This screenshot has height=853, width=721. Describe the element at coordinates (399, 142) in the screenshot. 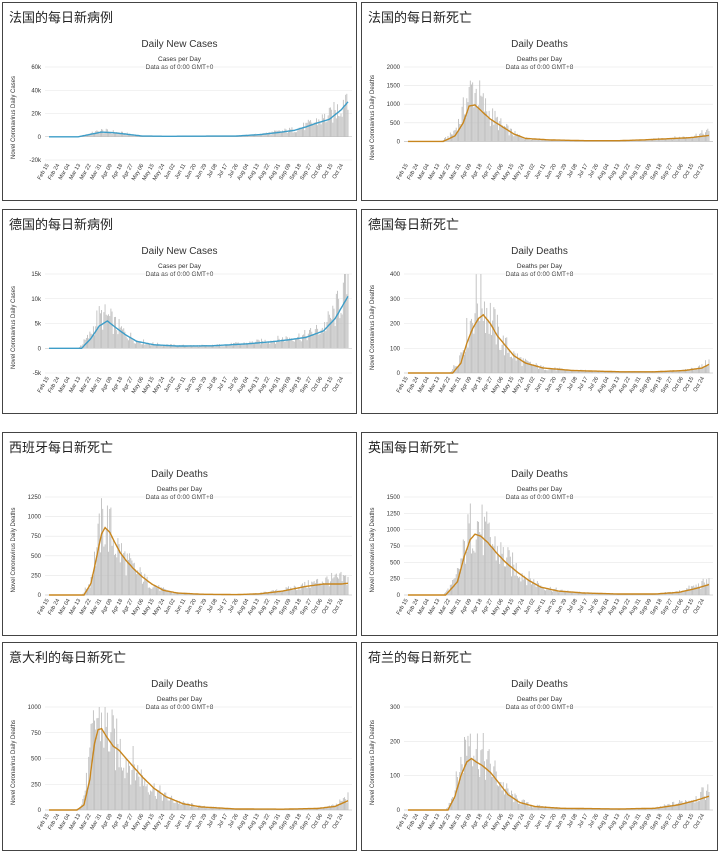

I see `y-tick-label: 0` at that location.